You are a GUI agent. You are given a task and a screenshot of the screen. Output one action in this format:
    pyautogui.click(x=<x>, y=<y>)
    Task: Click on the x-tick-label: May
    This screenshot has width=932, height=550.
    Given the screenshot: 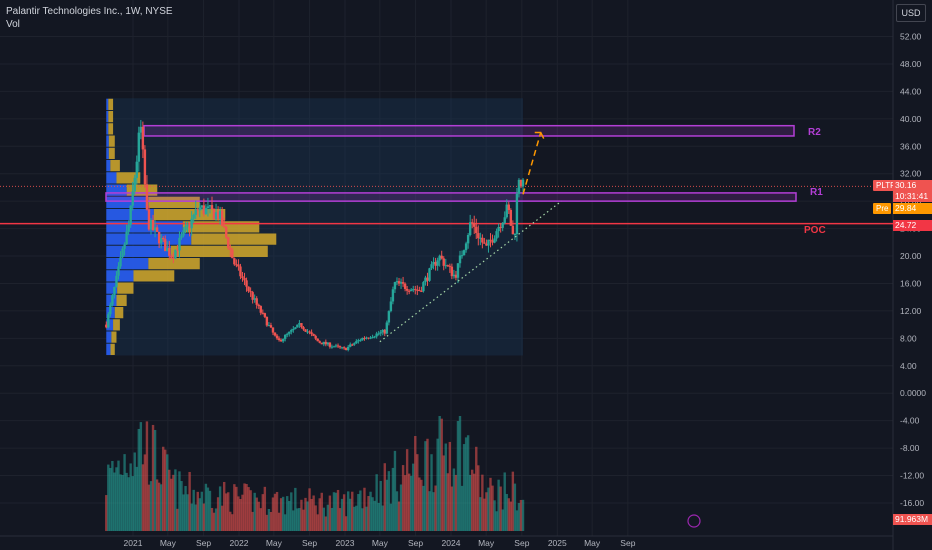 What is the action you would take?
    pyautogui.click(x=486, y=543)
    